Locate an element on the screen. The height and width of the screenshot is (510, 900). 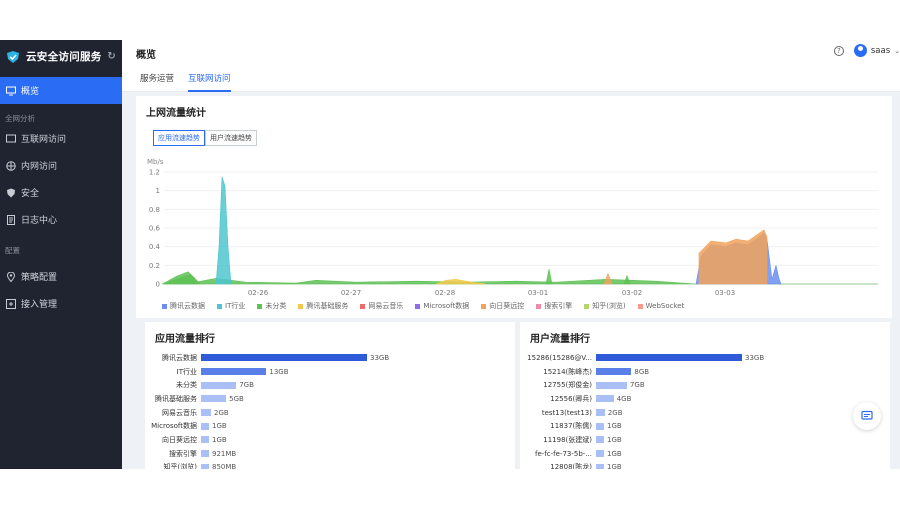
sidebar-item-logs: 日志中心 is located at coordinates (61, 219).